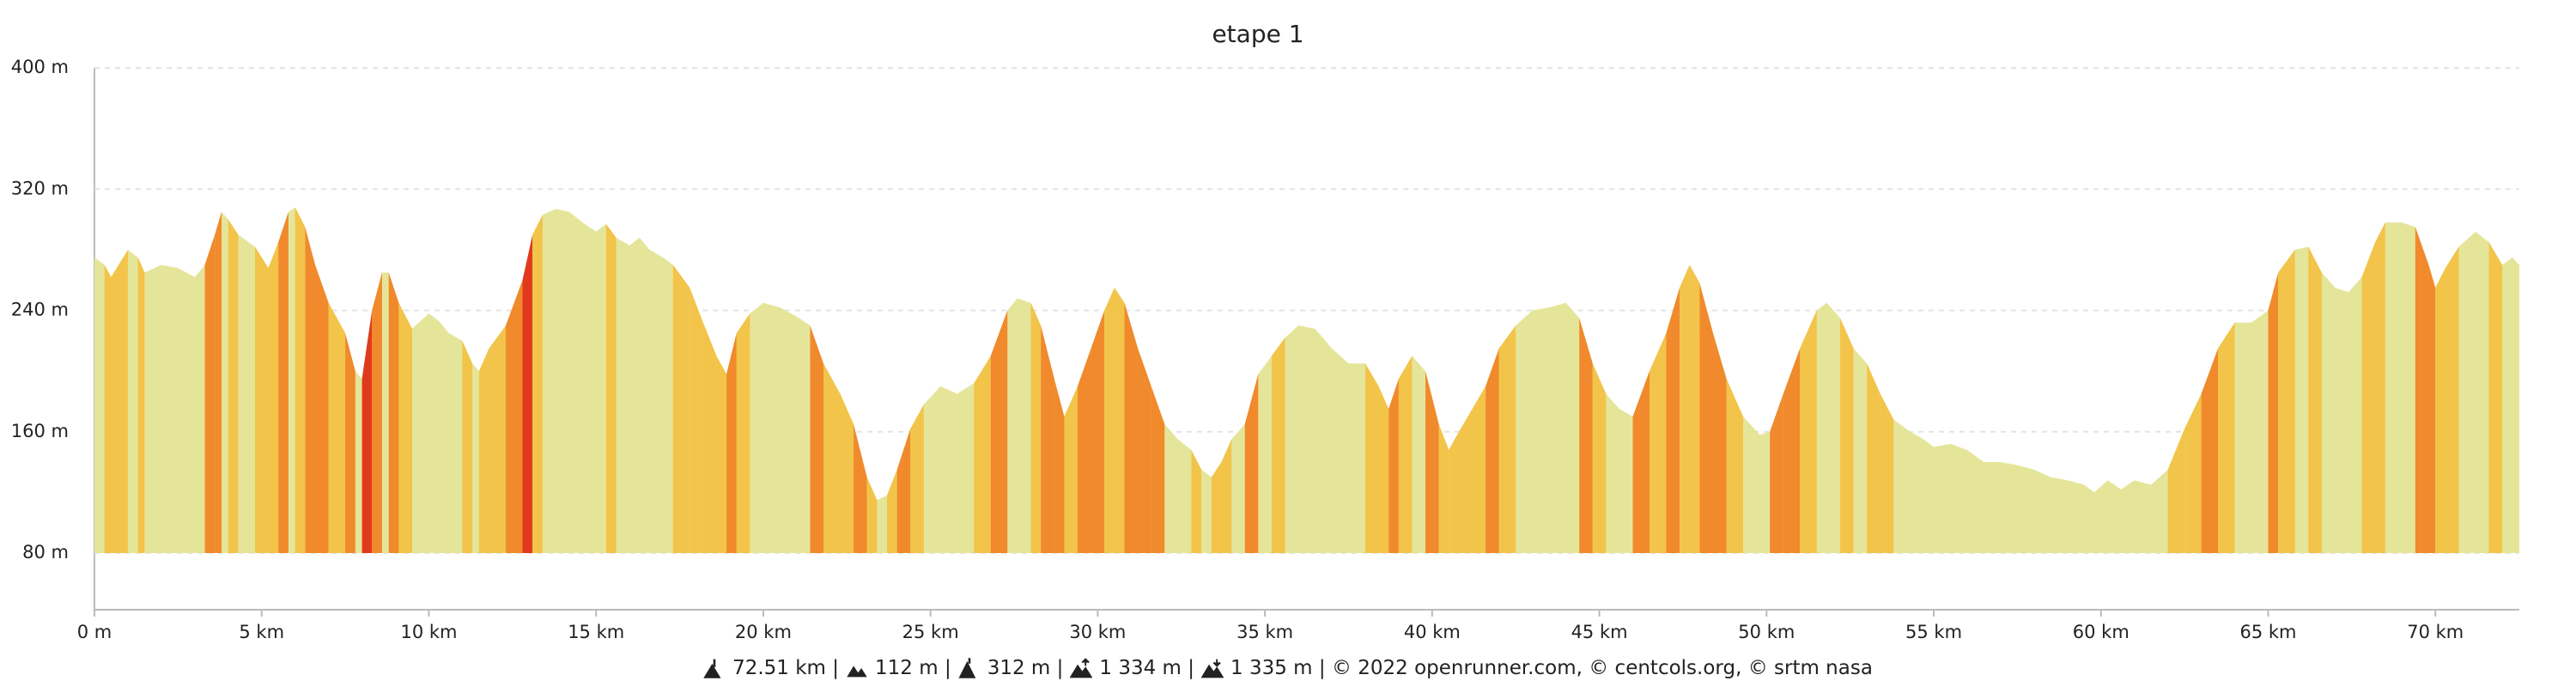 The height and width of the screenshot is (687, 2576). I want to click on x-tick-label: 45 km, so click(1599, 632).